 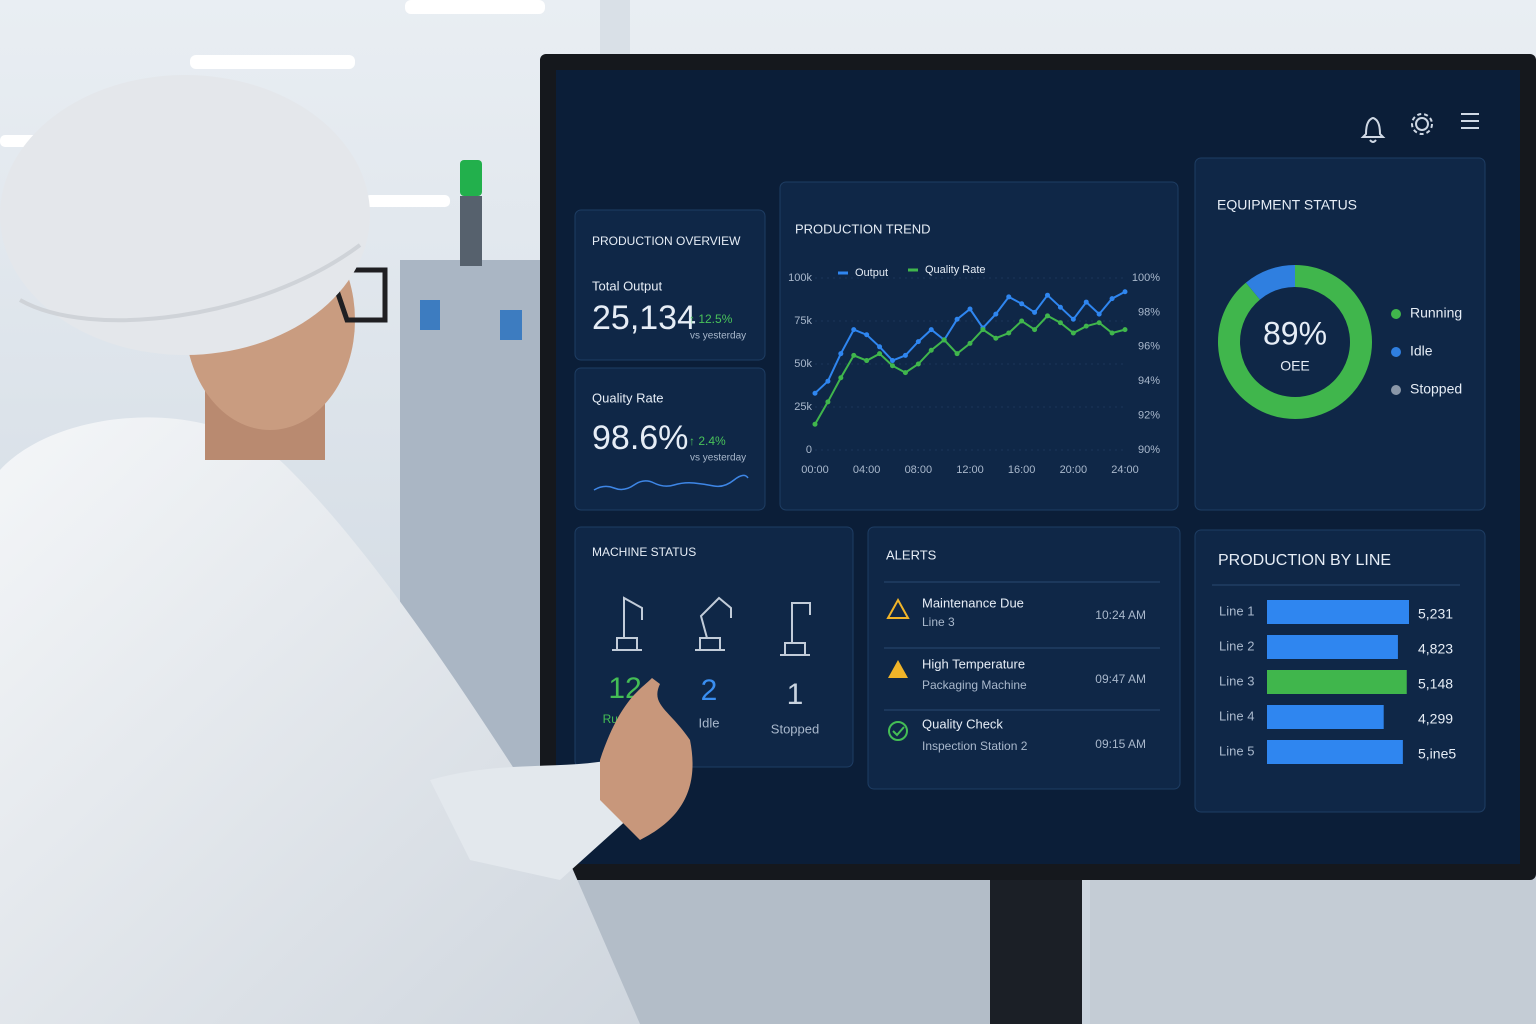 I want to click on machine-count: 1, so click(x=795, y=694).